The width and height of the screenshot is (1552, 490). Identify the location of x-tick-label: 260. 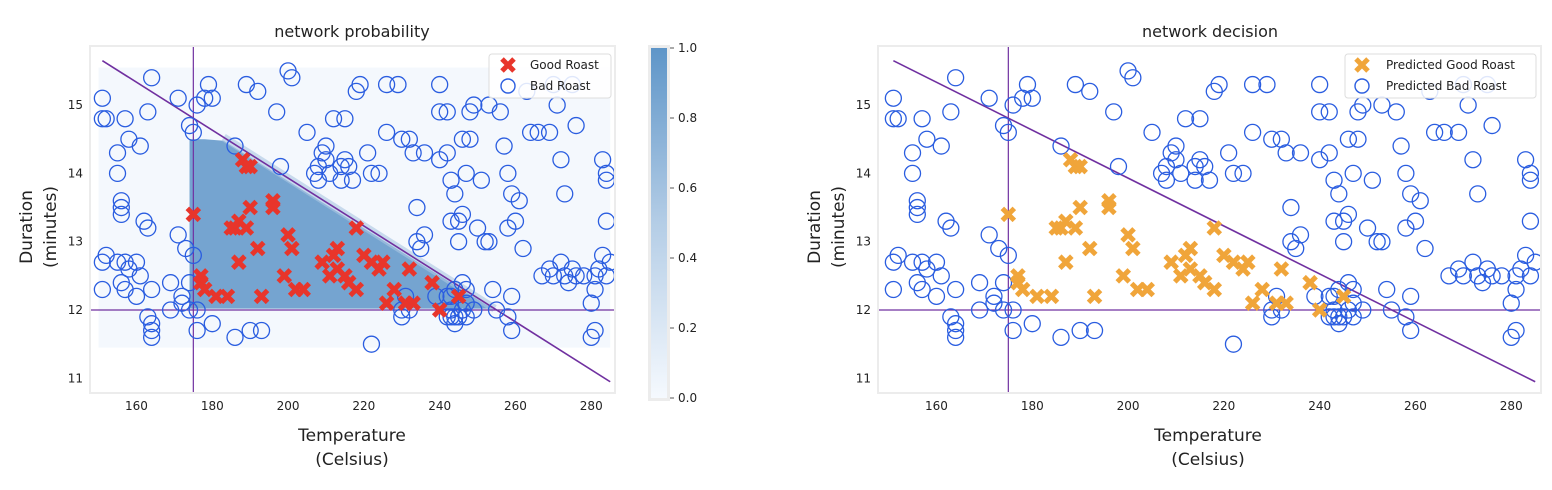
(515, 406).